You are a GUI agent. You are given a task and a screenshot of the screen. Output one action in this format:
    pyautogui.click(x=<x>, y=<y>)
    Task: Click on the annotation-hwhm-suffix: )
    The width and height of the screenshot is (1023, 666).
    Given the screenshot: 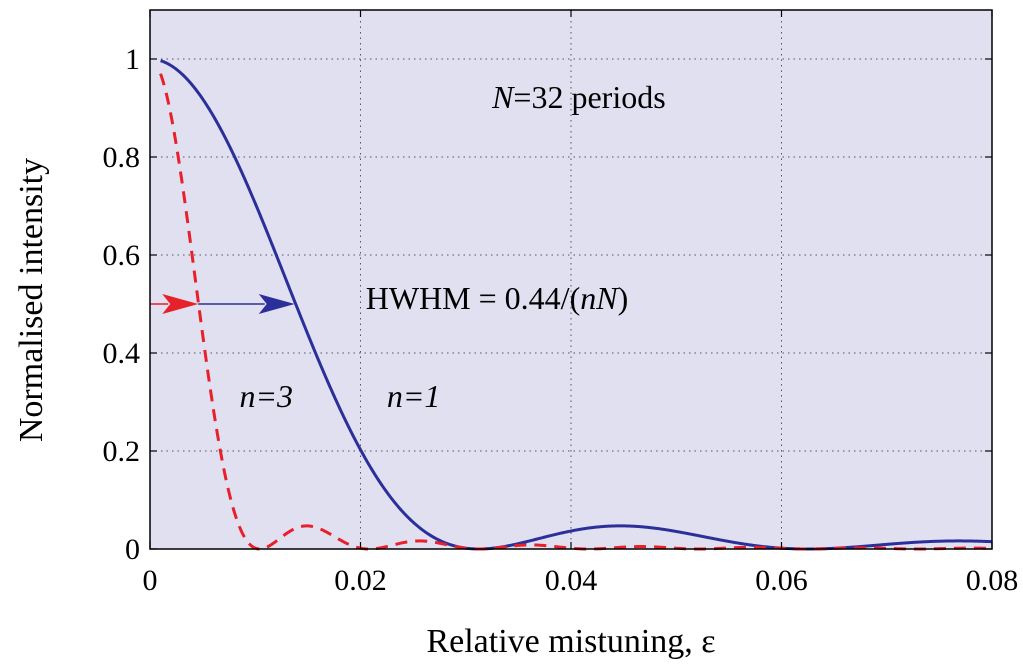 What is the action you would take?
    pyautogui.click(x=623, y=298)
    